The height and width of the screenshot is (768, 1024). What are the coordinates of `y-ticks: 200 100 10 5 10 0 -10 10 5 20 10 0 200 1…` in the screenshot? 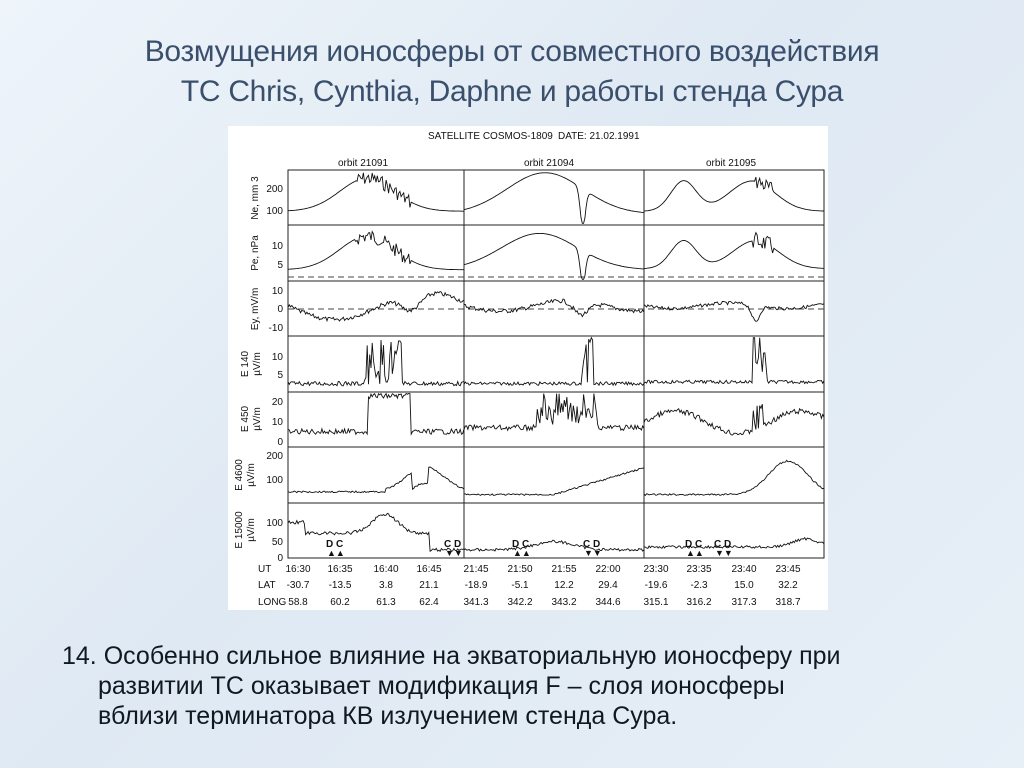 It's located at (274, 374).